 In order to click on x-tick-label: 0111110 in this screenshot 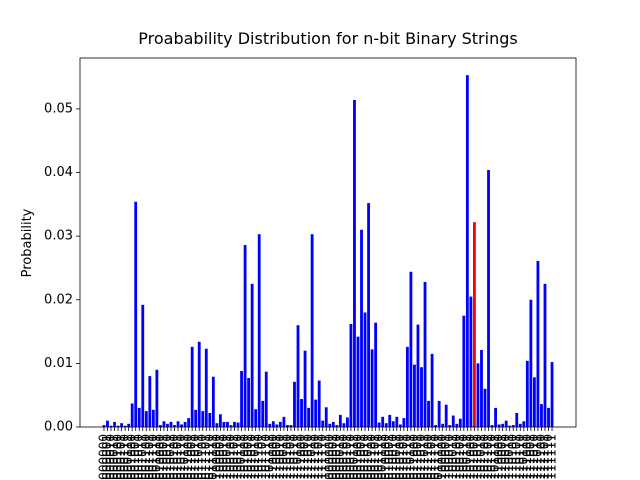, I will do `click(322, 457)`.